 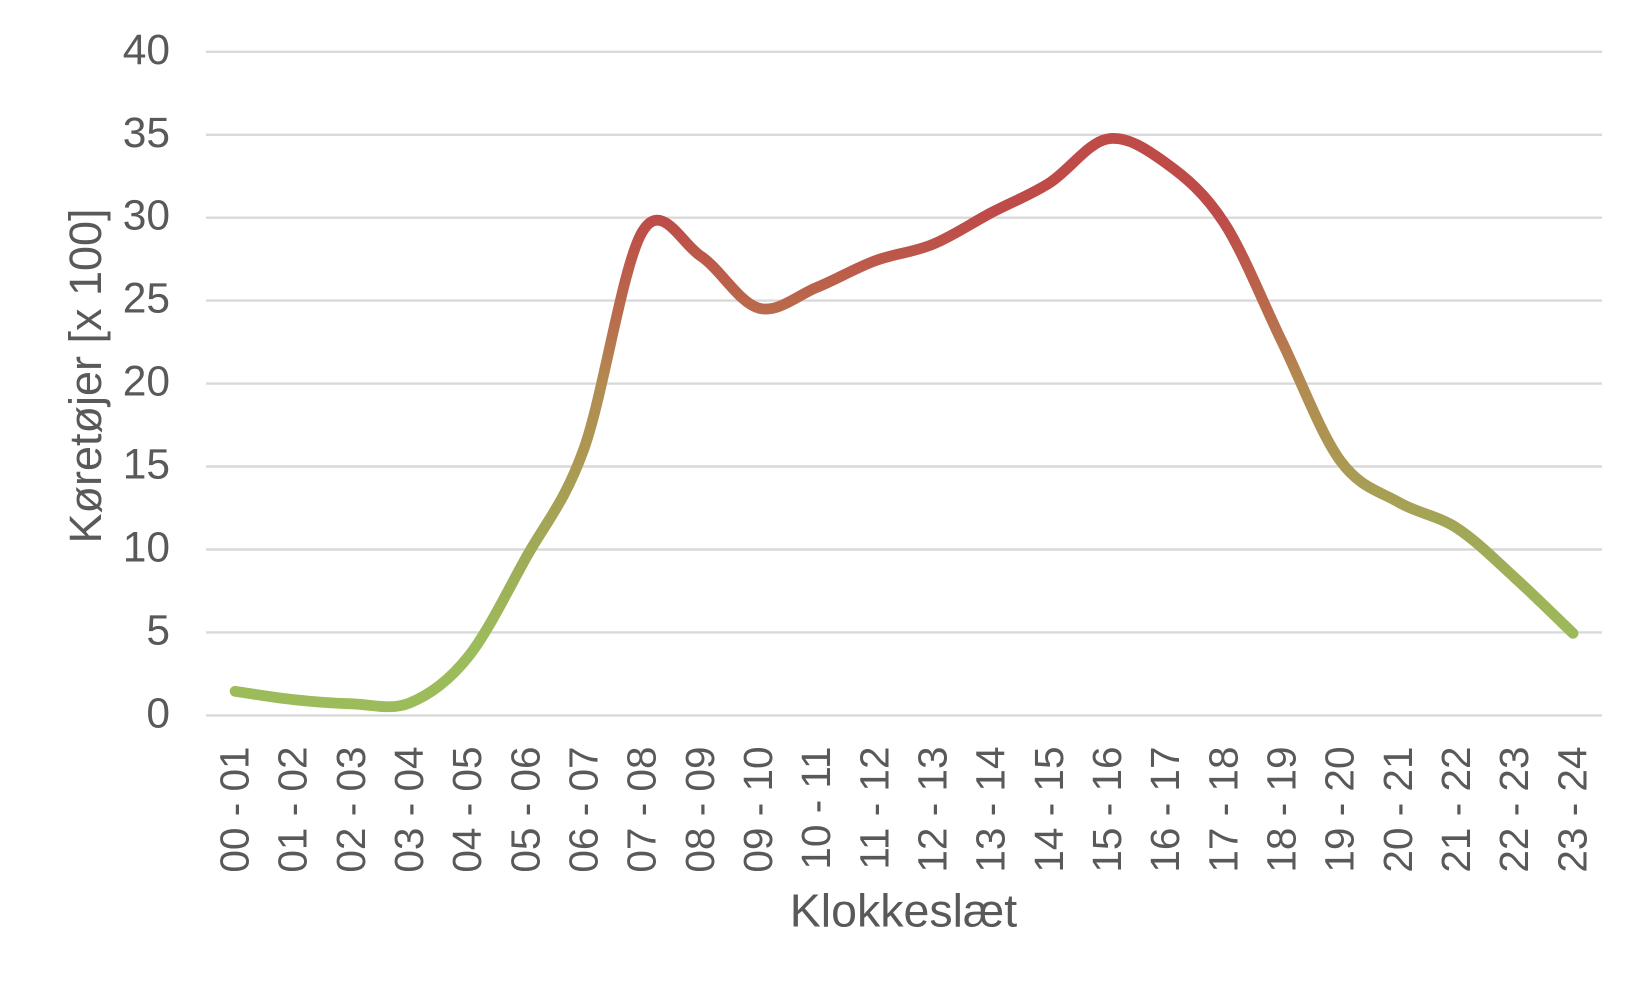 I want to click on svg-text: 10, so click(x=146, y=548).